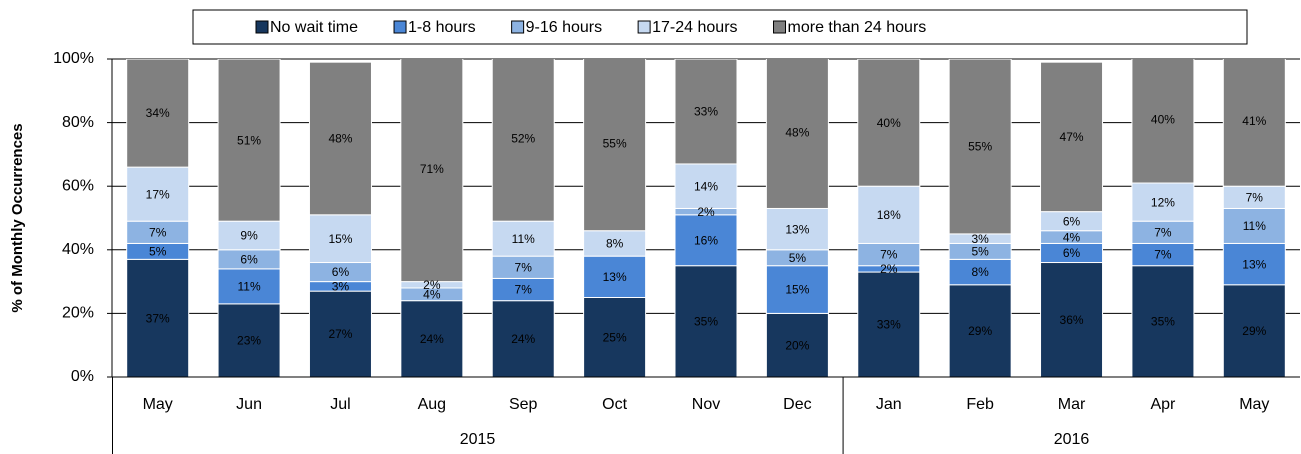 Image resolution: width=1301 pixels, height=454 pixels. Describe the element at coordinates (614, 404) in the screenshot. I see `x-tick-label: Oct` at that location.